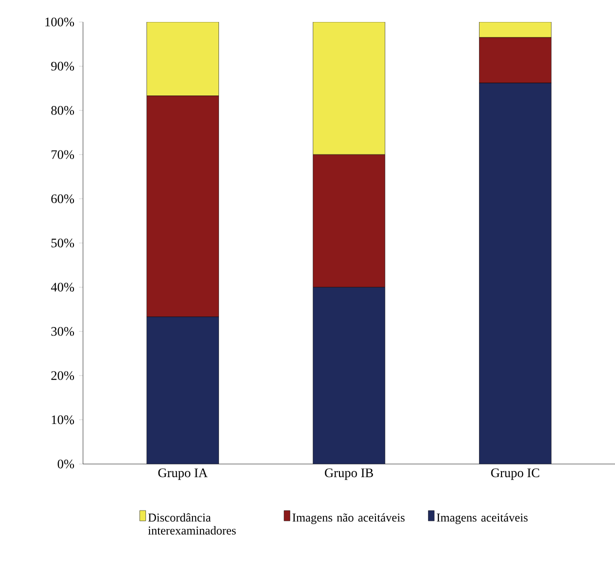  What do you see at coordinates (62, 375) in the screenshot?
I see `y-tick-label: 20%` at bounding box center [62, 375].